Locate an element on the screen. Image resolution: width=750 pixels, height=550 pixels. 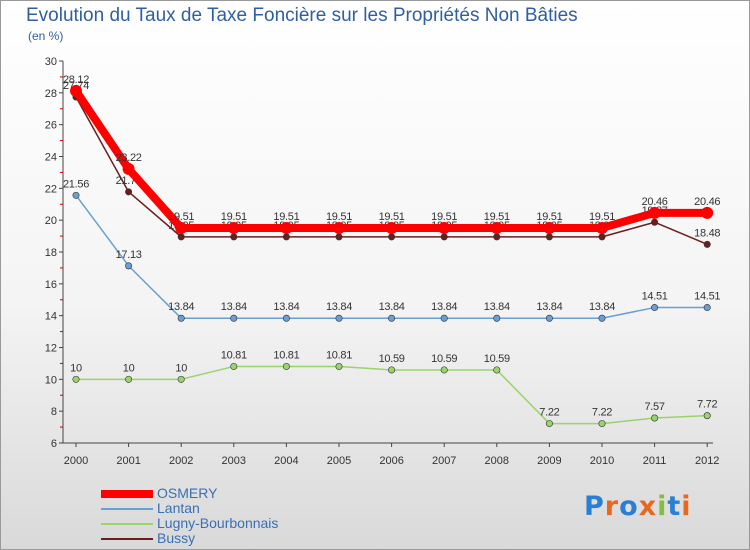
data-label-lugny-bourbonnais: 7.22 is located at coordinates (549, 413).